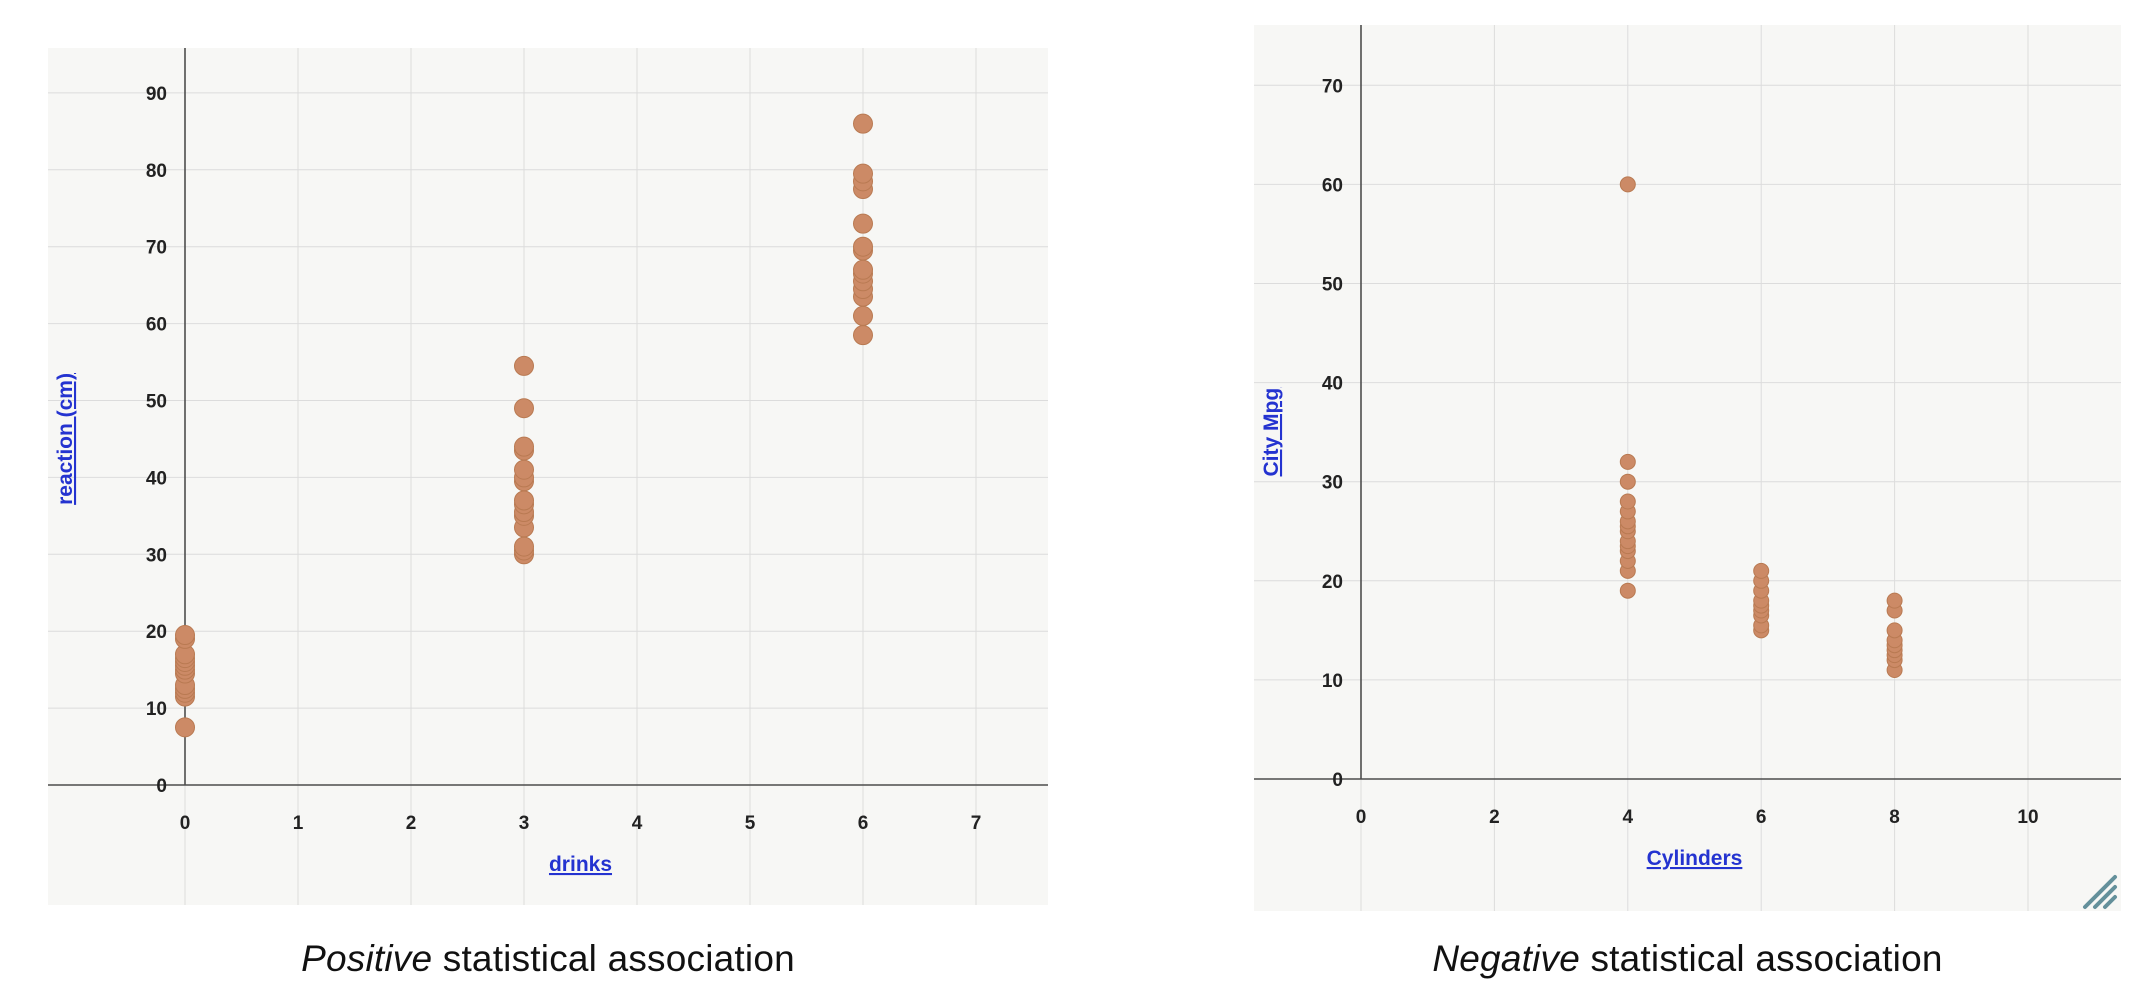  I want to click on y-tick-label: 80, so click(156, 171).